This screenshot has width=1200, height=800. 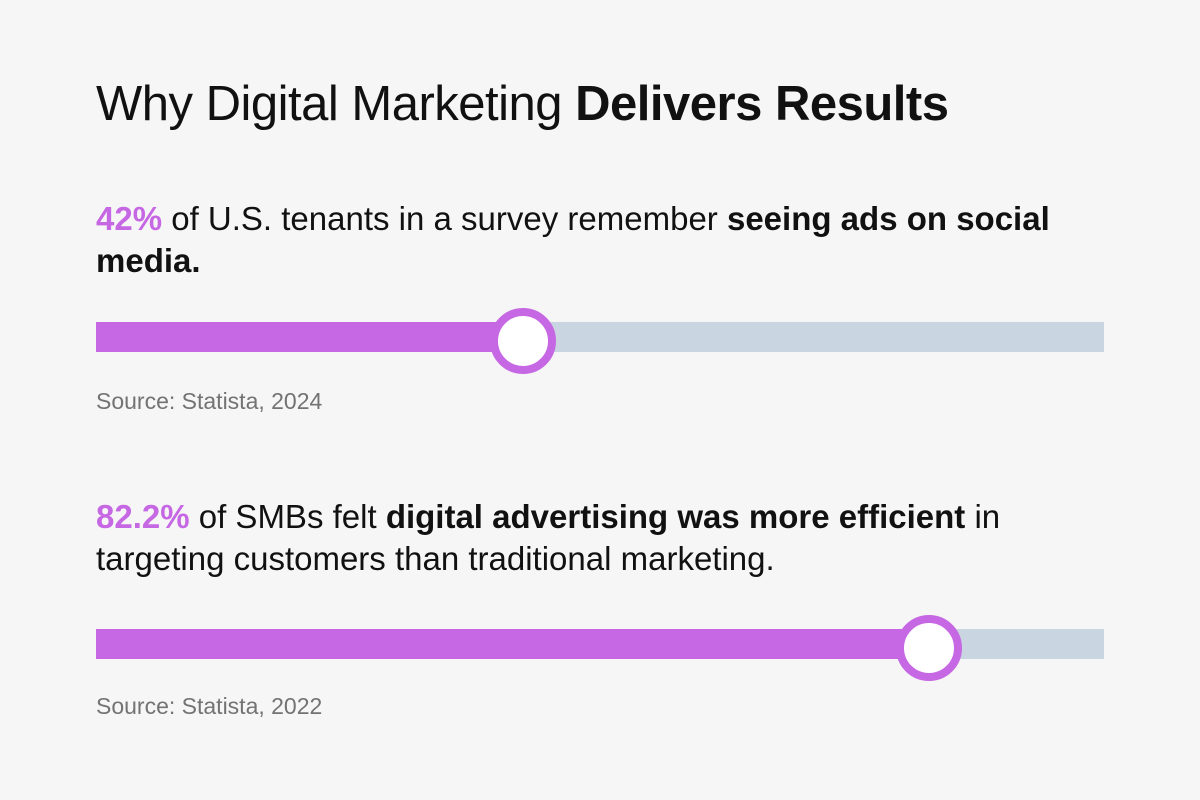 I want to click on stat-text: of SMBs felt, so click(x=287, y=516).